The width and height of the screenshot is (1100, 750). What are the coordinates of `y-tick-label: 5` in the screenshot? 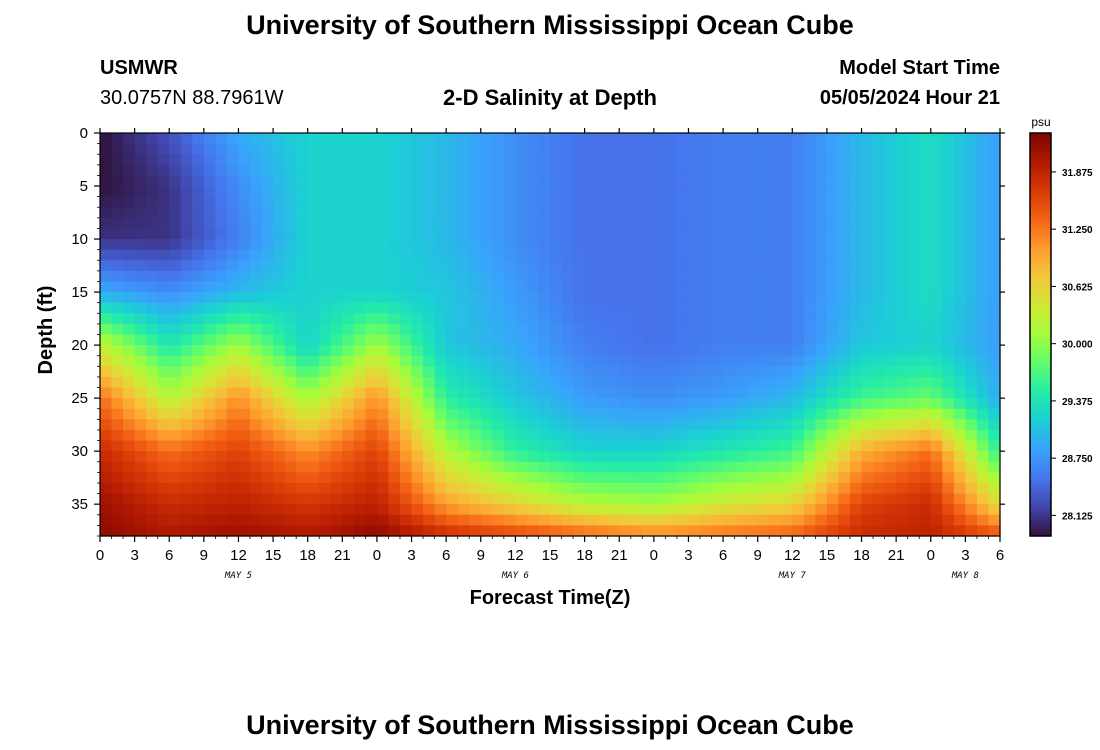 It's located at (84, 186).